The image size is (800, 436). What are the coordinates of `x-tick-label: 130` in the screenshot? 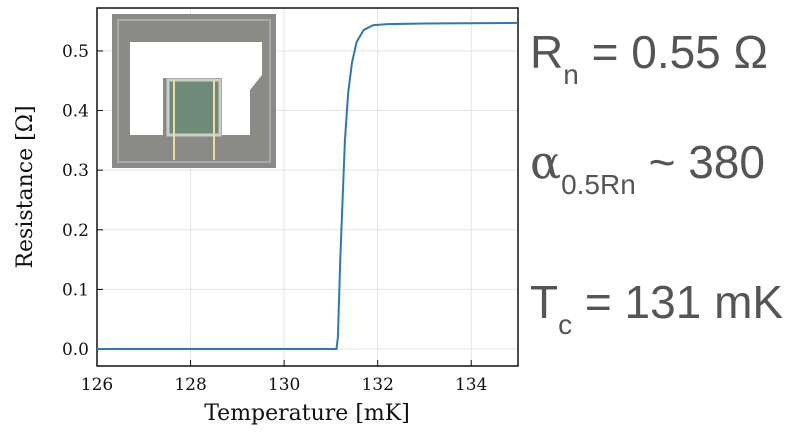 It's located at (284, 385).